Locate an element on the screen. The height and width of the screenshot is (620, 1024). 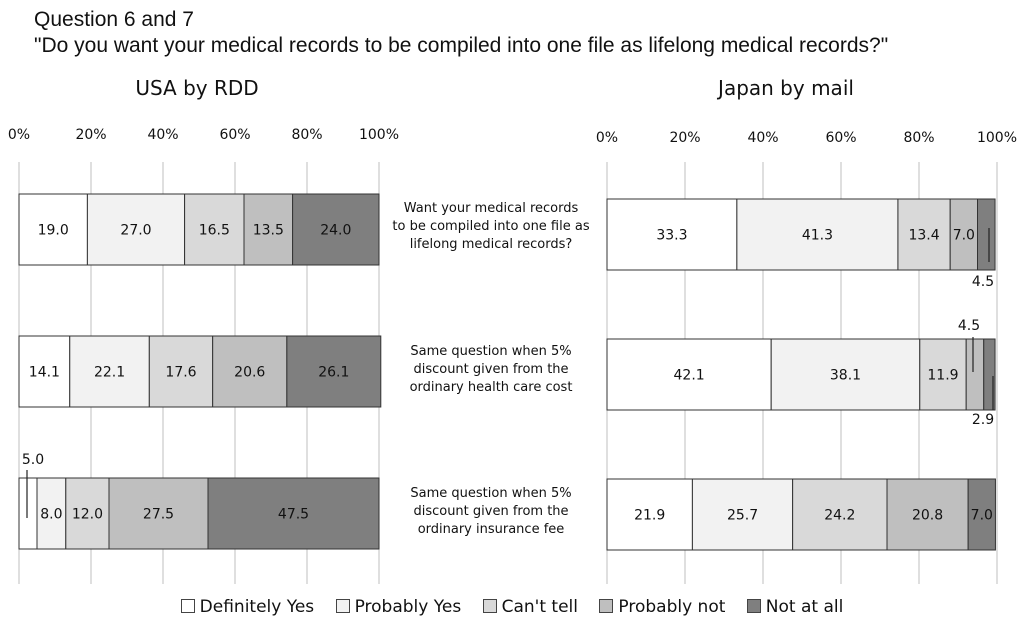
data-label: 16.5 is located at coordinates (214, 231).